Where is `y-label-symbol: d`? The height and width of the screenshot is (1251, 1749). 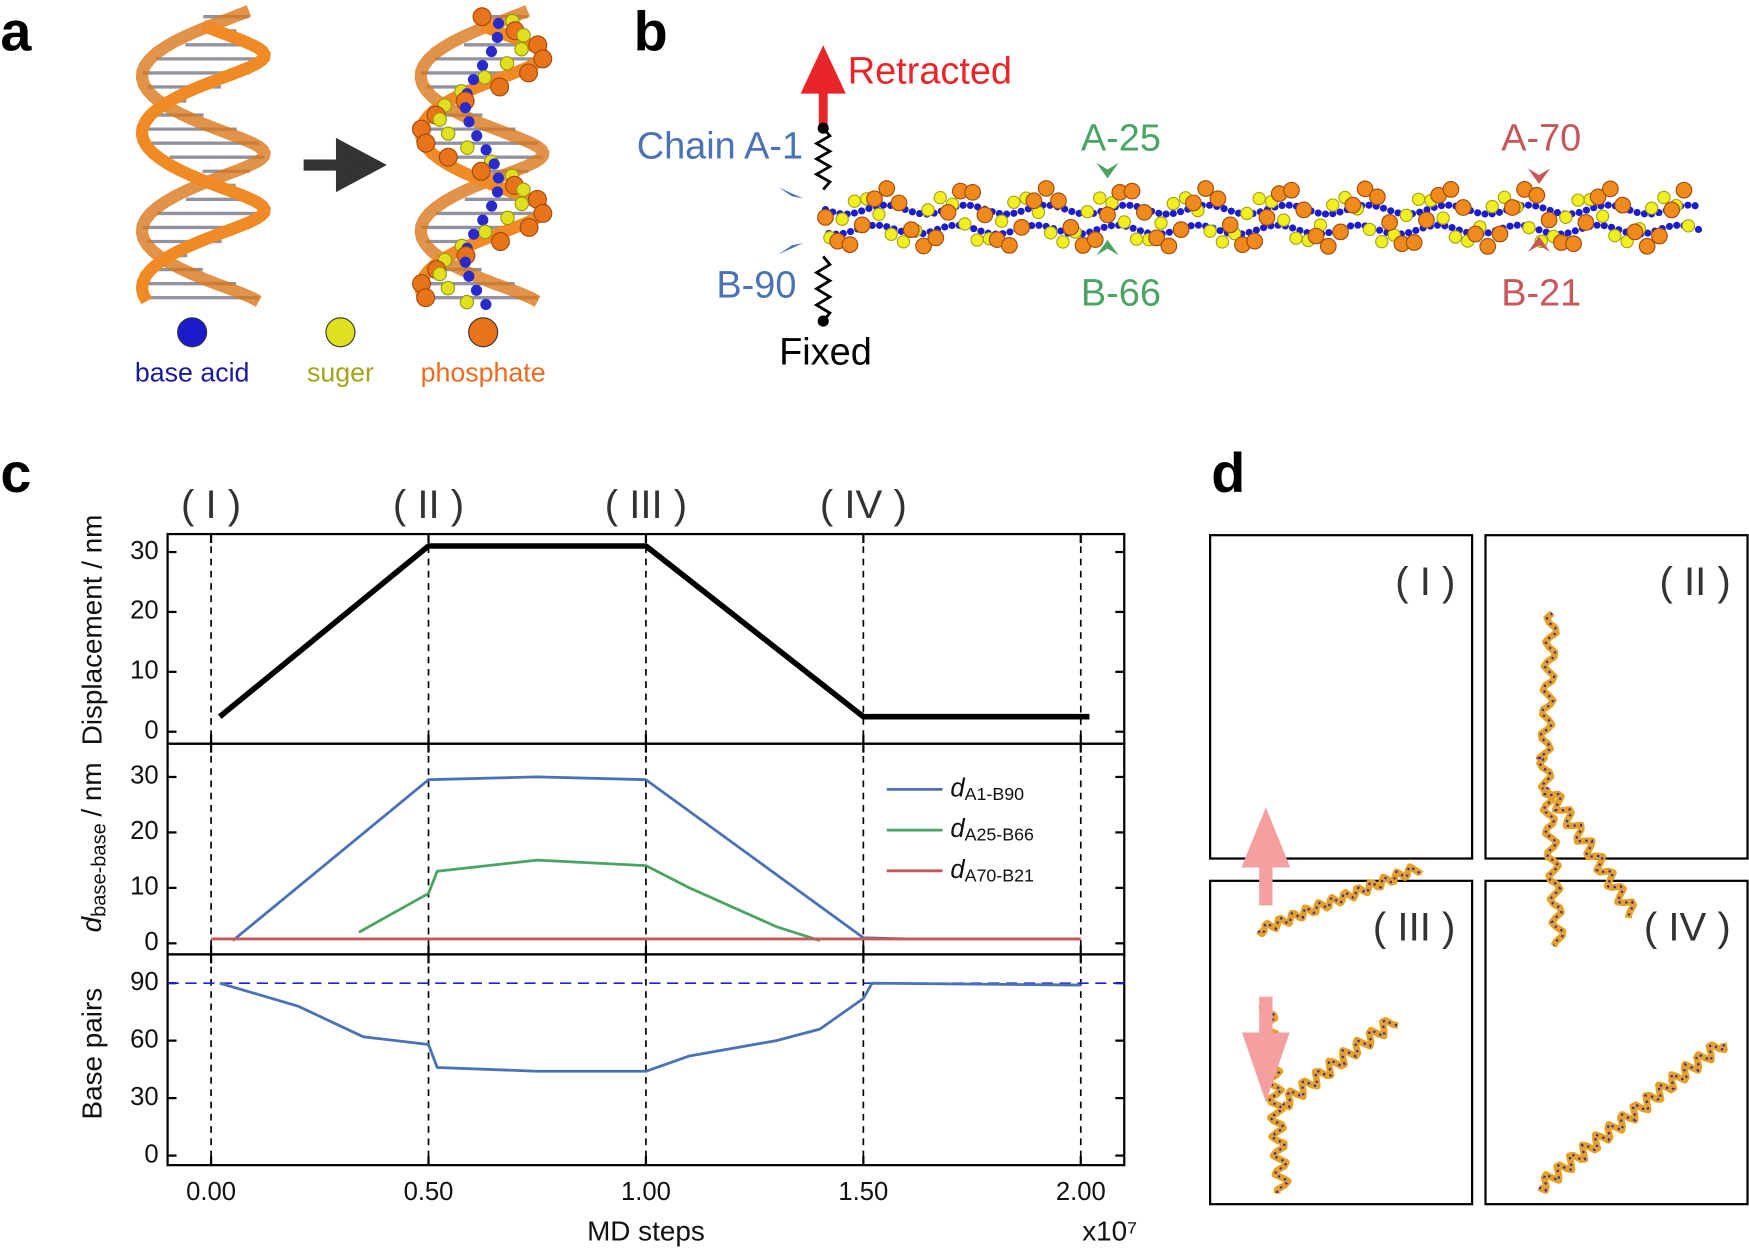 y-label-symbol: d is located at coordinates (91, 923).